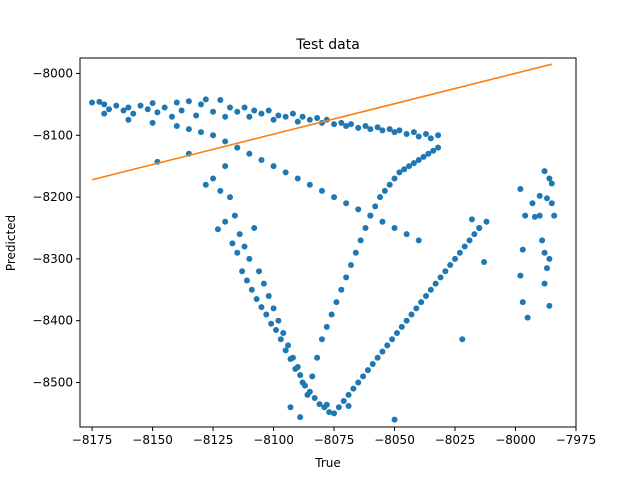  Describe the element at coordinates (576, 440) in the screenshot. I see `x-tick-label: −7975` at that location.